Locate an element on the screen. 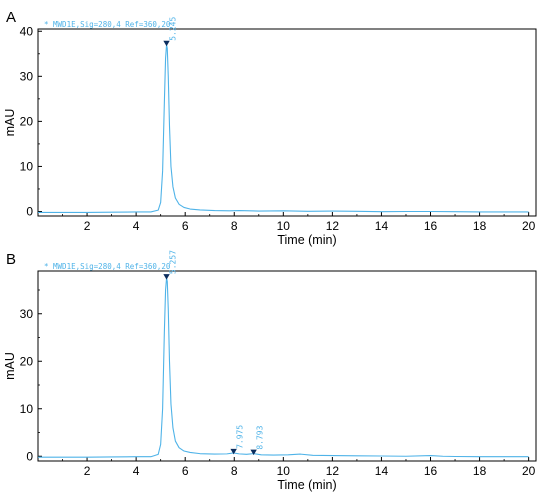 The width and height of the screenshot is (550, 497). panel-label: B is located at coordinates (11, 259).